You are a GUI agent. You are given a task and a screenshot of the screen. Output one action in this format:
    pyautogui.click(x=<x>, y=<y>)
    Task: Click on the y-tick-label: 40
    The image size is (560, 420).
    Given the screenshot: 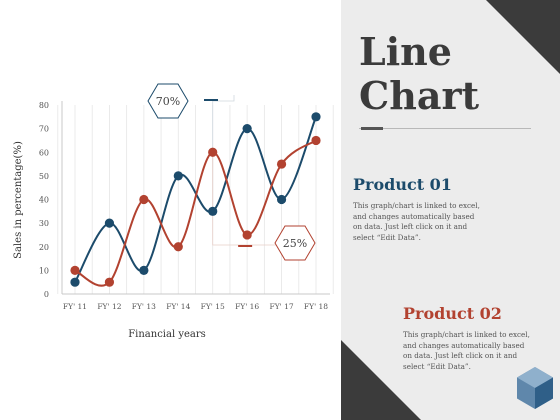 What is the action you would take?
    pyautogui.click(x=44, y=200)
    